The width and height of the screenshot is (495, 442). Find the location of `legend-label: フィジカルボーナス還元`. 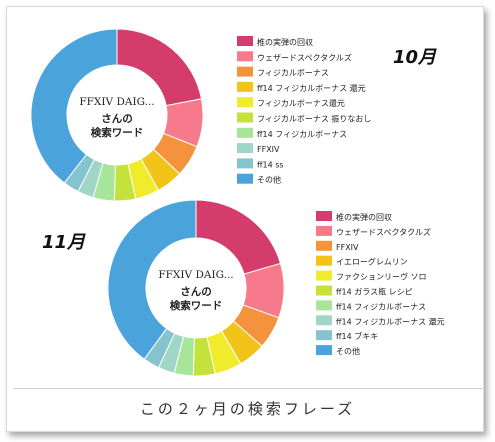

legend-label: フィジカルボーナス還元 is located at coordinates (301, 103).